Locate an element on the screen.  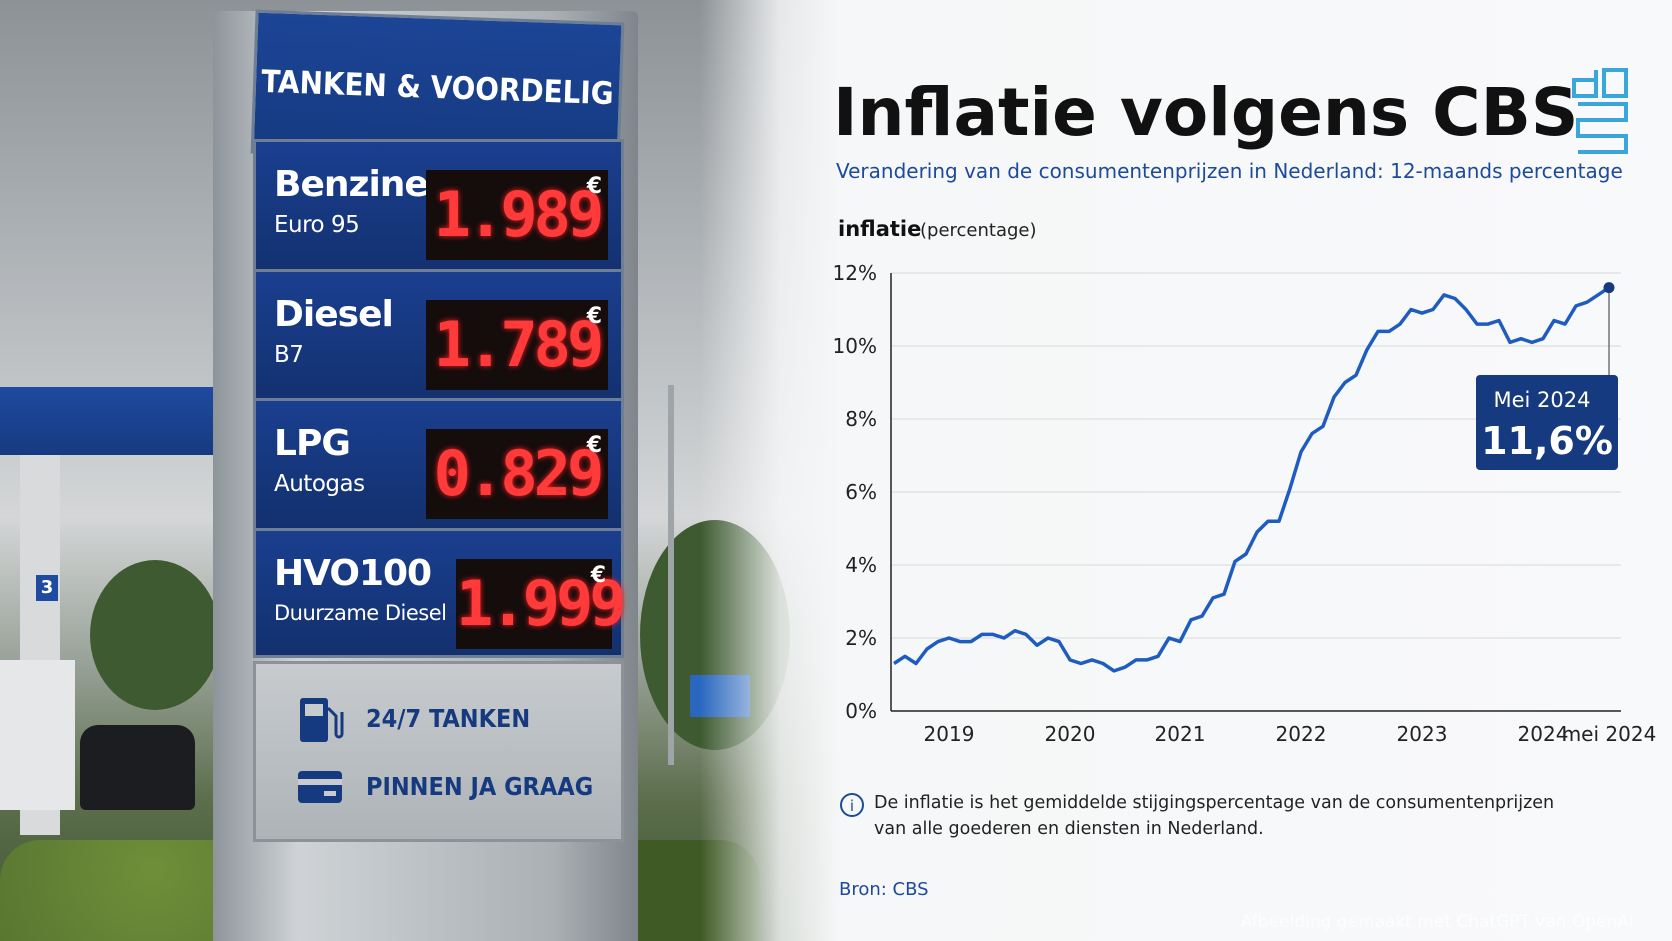
x-tick-label: 2021 is located at coordinates (1180, 734).